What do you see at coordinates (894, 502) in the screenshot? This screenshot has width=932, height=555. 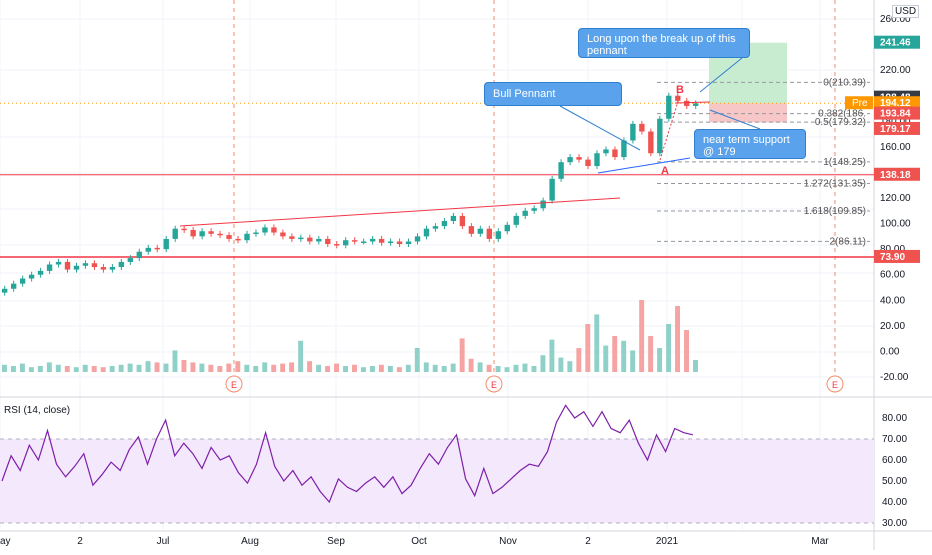 I see `rsi-tick-label: 40.00` at bounding box center [894, 502].